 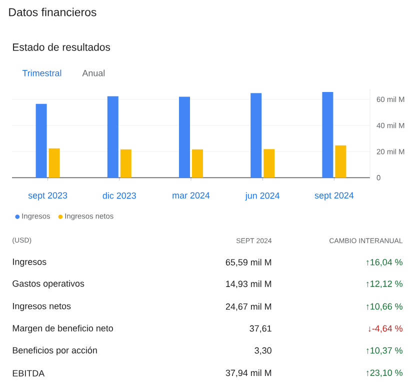 I want to click on x-tick-label: sept 2023, so click(x=48, y=196).